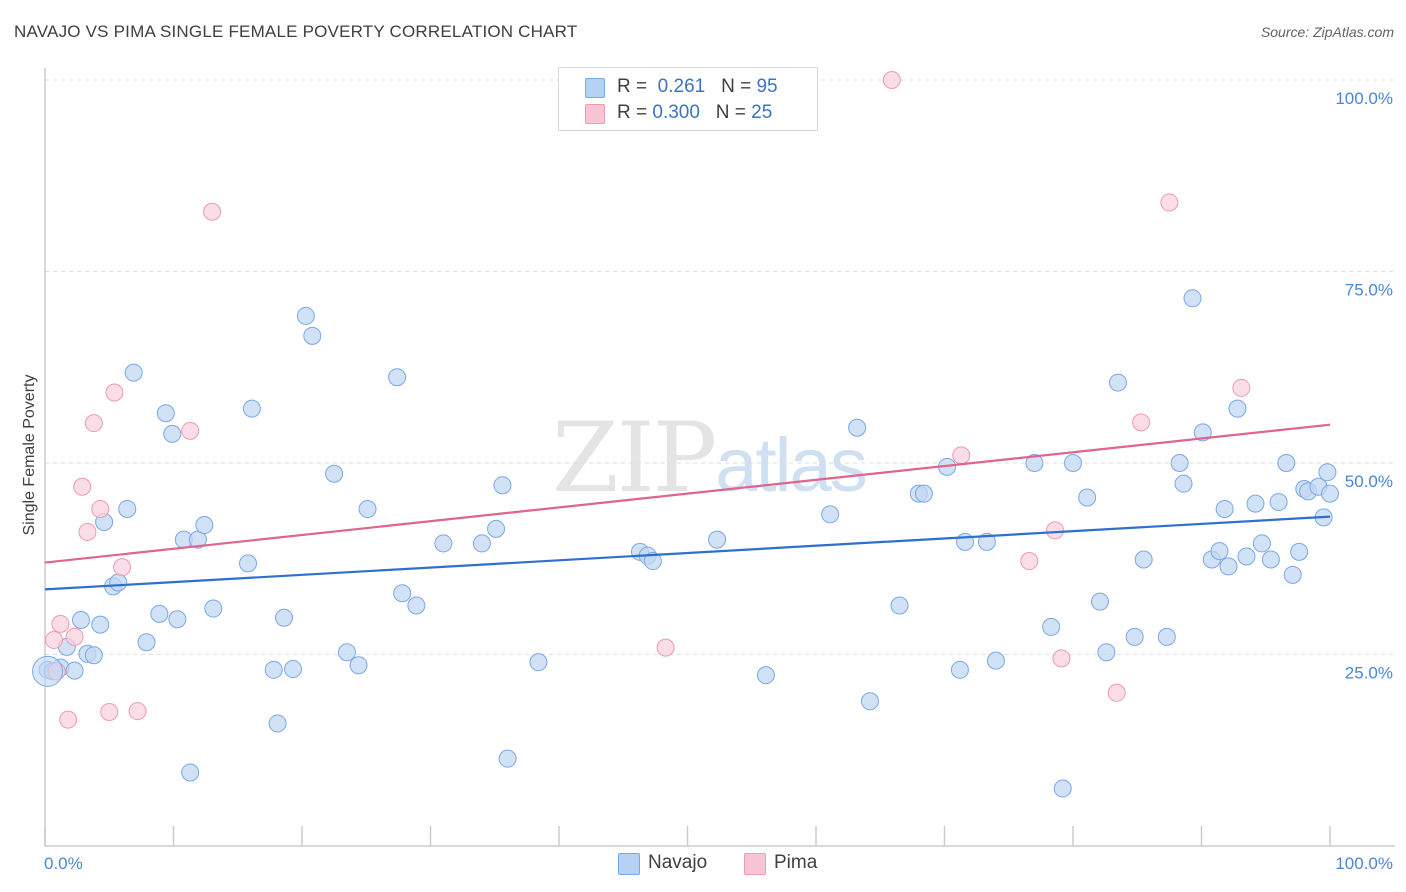  I want to click on legend-r-value: 0.300, so click(676, 112).